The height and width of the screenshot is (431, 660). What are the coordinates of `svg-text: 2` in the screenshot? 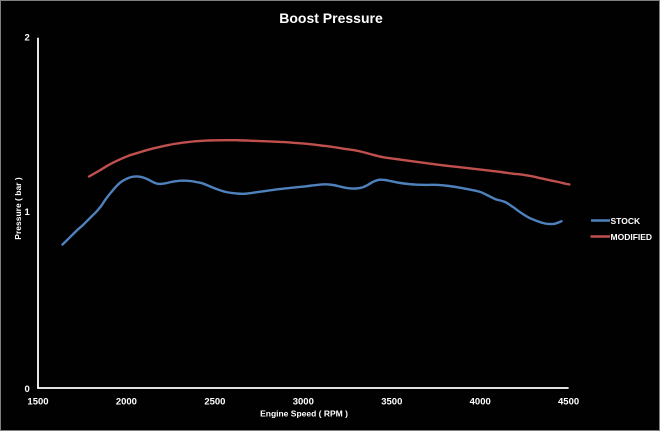 It's located at (27, 37).